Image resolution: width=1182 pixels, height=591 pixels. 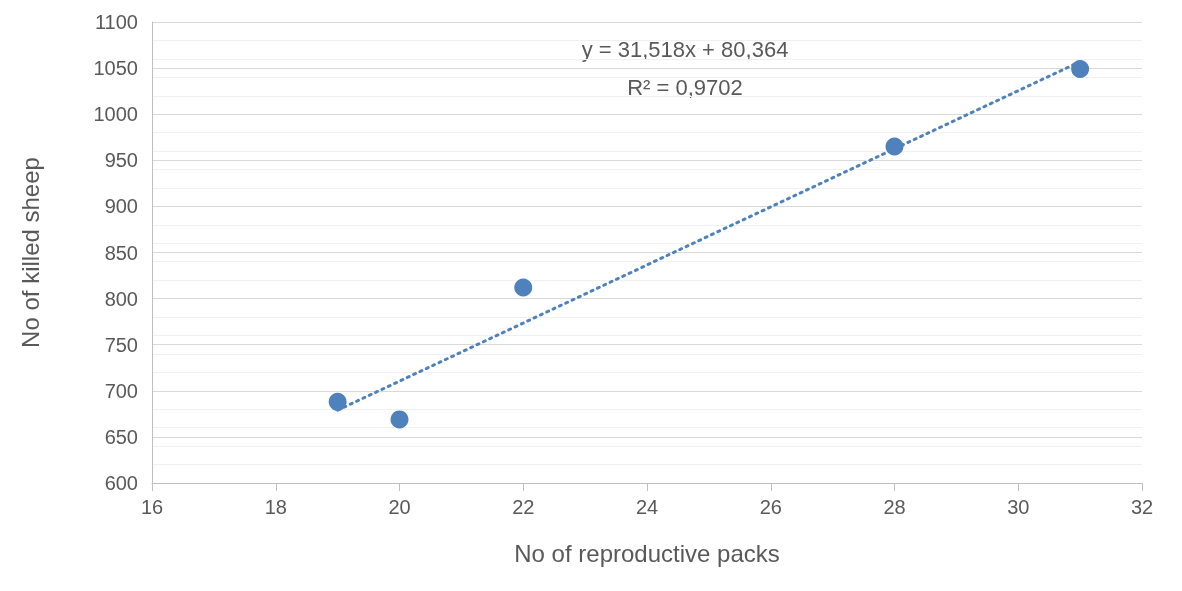 What do you see at coordinates (121, 436) in the screenshot?
I see `y-tick-label: 650` at bounding box center [121, 436].